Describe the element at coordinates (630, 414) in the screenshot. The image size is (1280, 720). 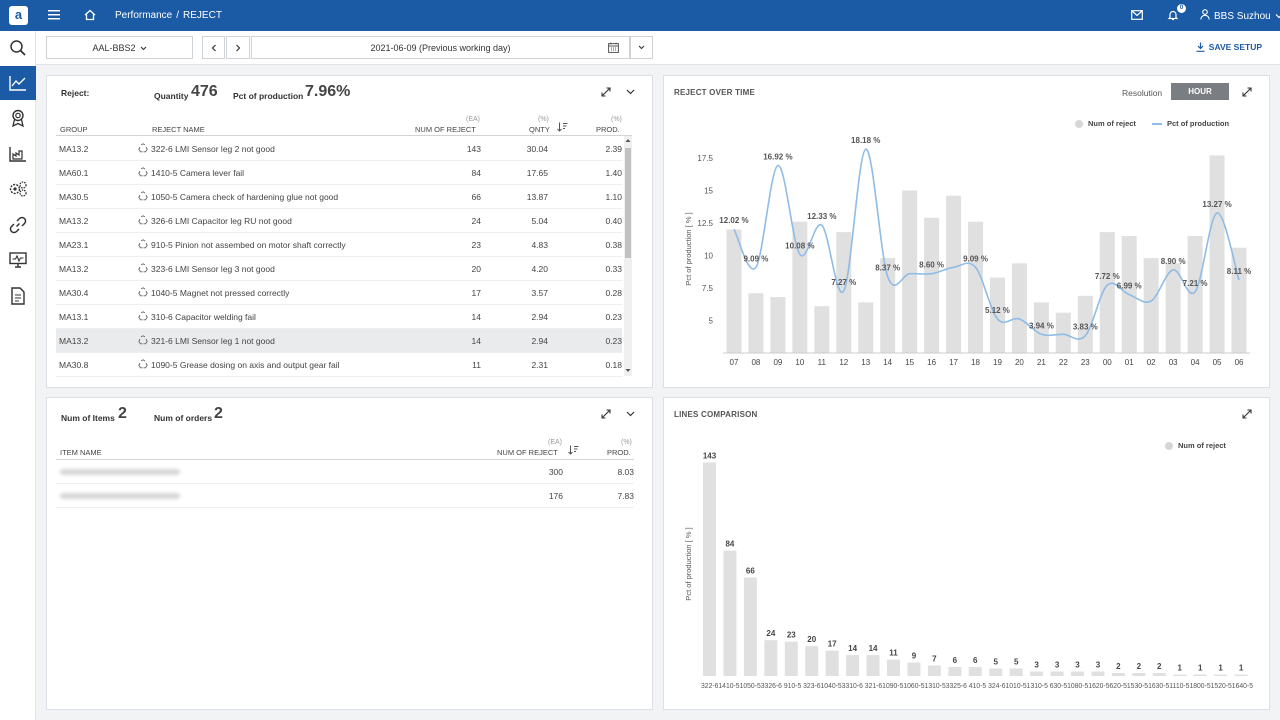
I see `collapse-chevron-icon` at that location.